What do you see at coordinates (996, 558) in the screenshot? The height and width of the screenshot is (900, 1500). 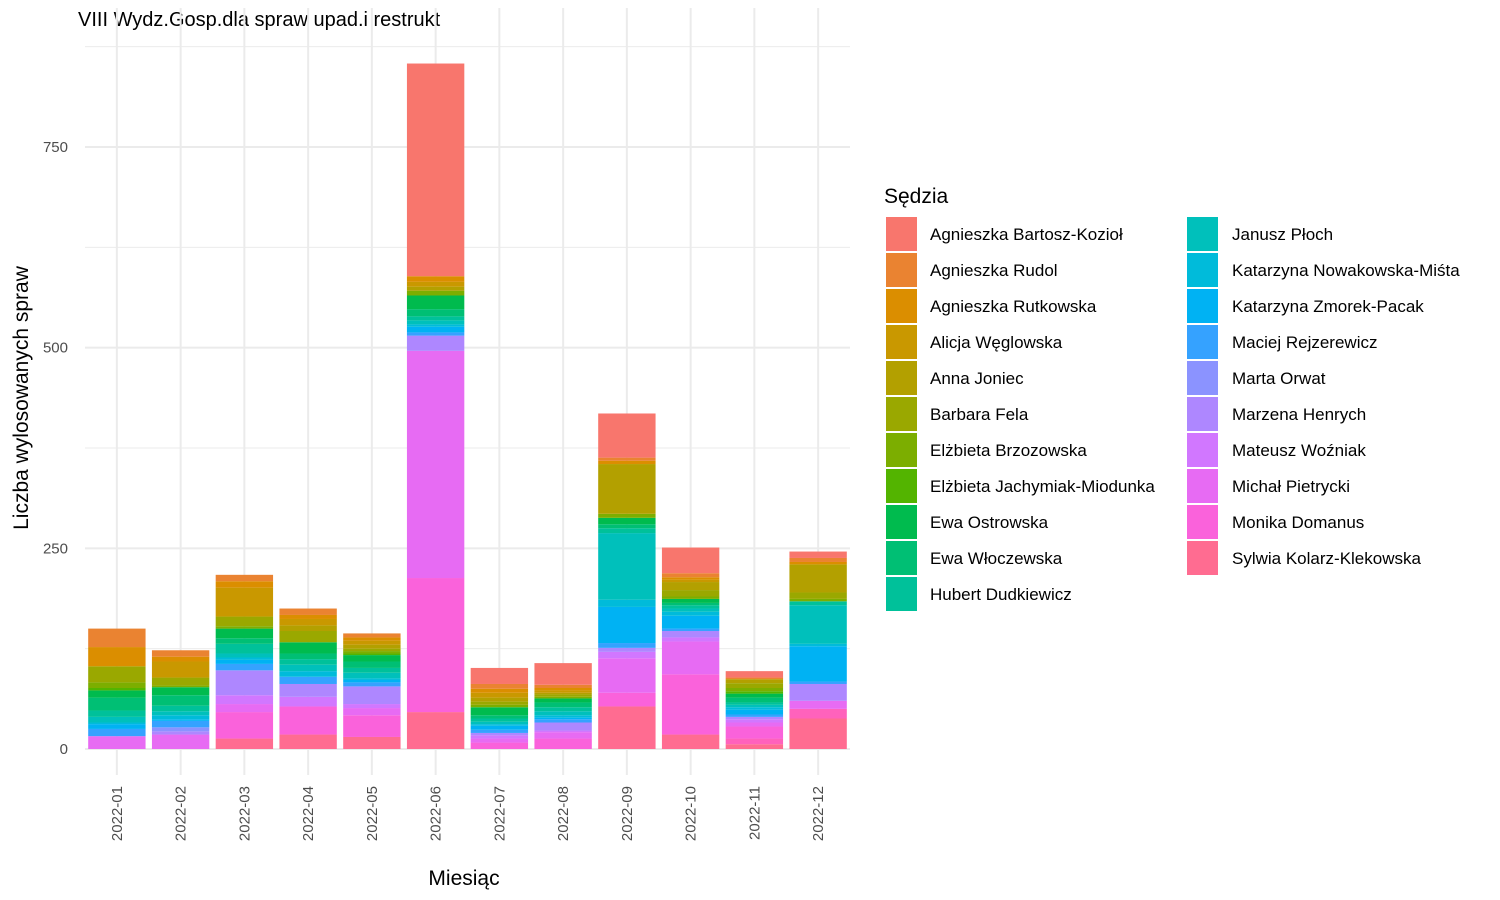 I see `legend-label: Ewa Włoczewska` at bounding box center [996, 558].